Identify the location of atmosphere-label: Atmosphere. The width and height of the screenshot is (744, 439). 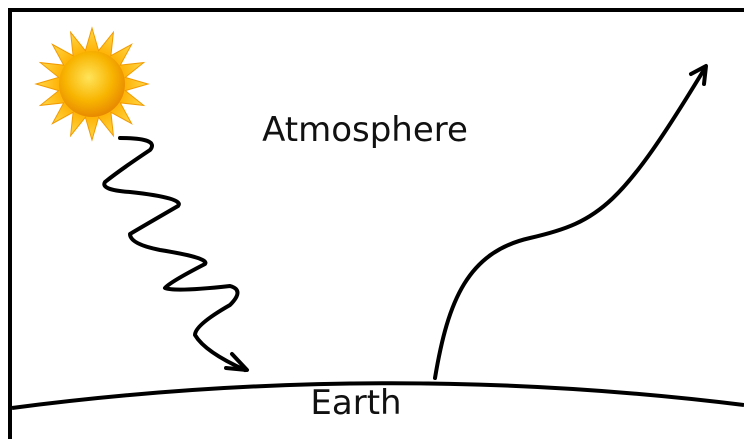
(365, 130).